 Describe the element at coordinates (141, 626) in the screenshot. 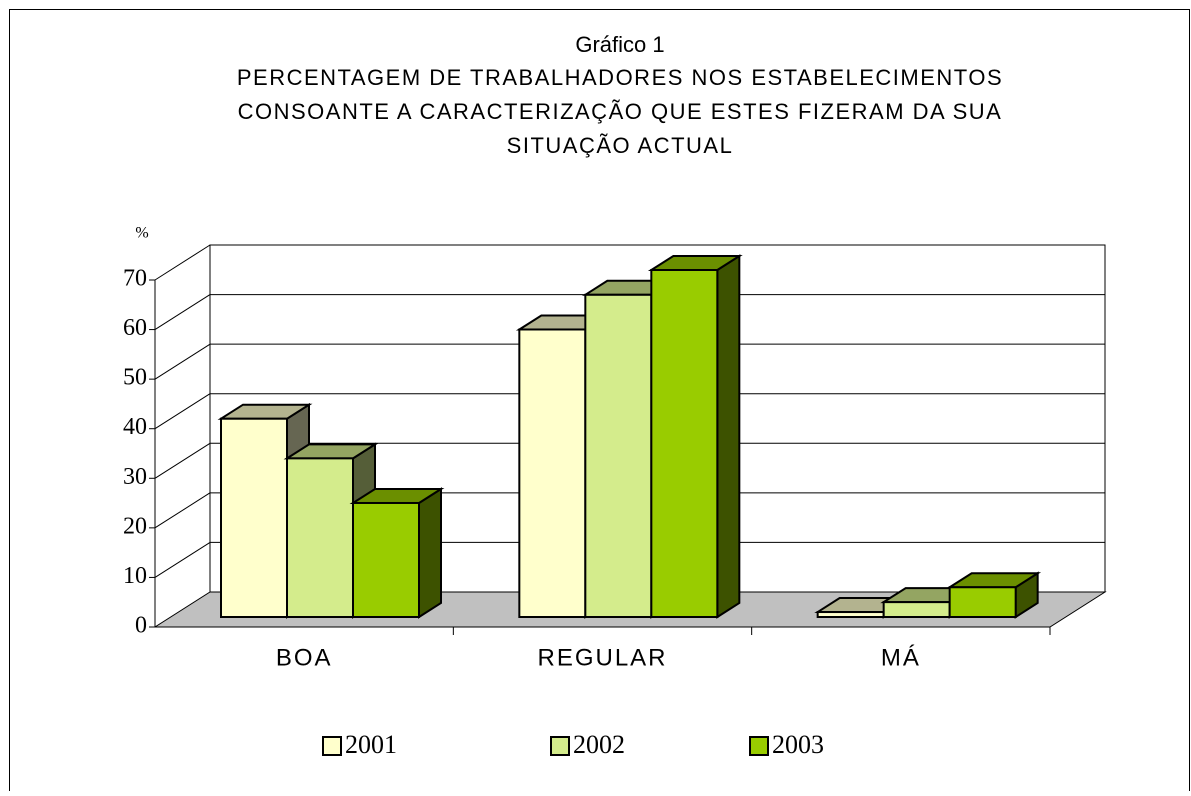

I see `y-tick-label: 0` at that location.